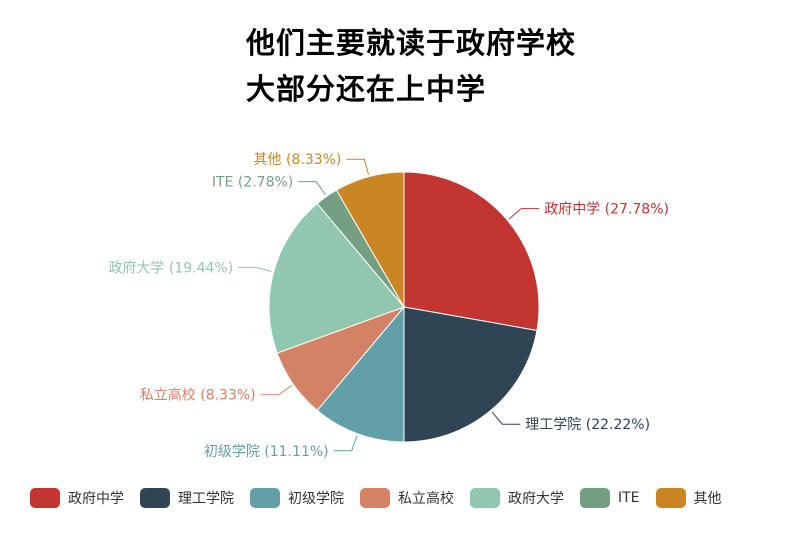 The width and height of the screenshot is (800, 540). I want to click on legend-item: 私立高校, so click(407, 498).